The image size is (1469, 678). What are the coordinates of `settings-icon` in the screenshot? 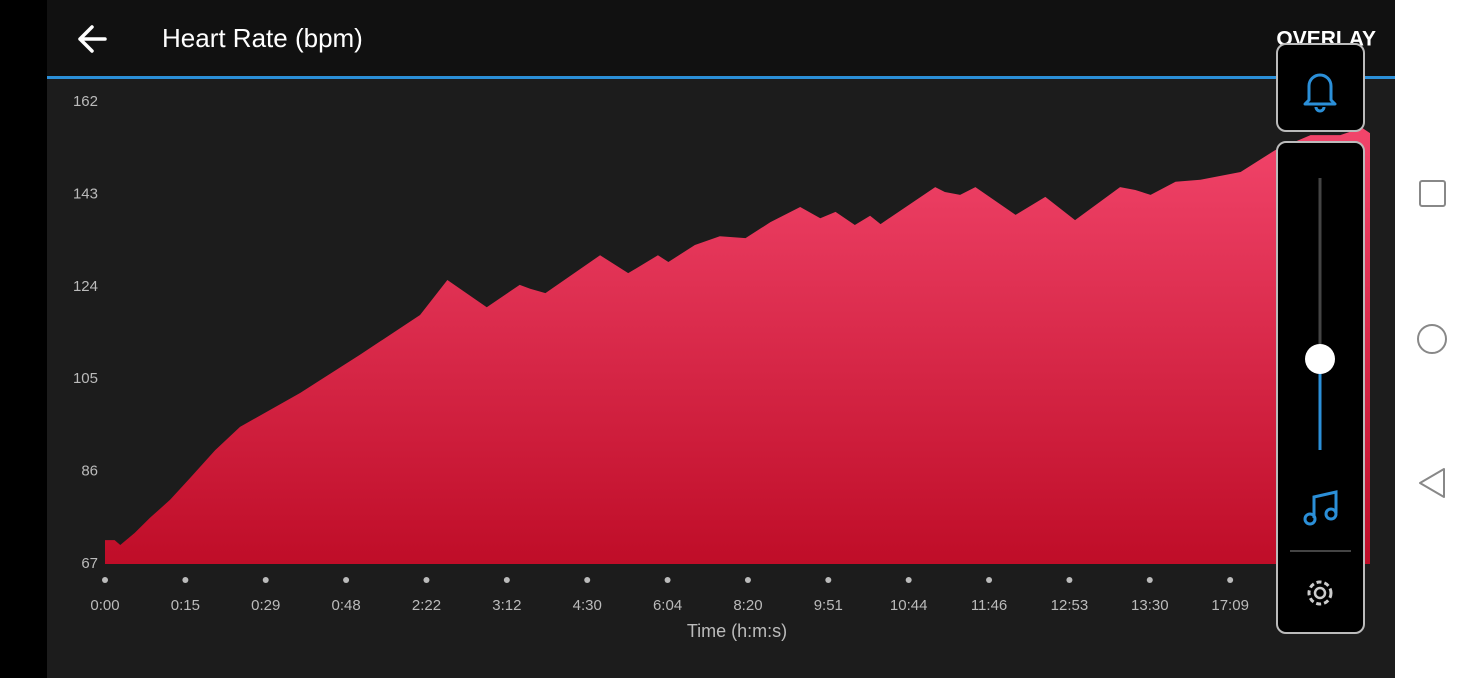 It's located at (1320, 593).